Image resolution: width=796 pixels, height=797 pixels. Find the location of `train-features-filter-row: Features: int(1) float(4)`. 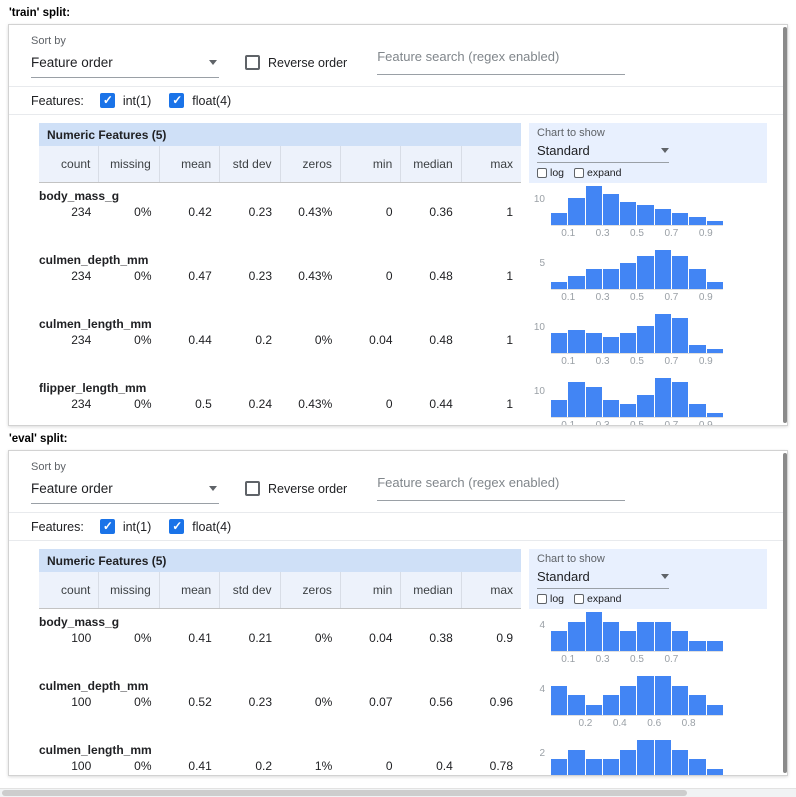

train-features-filter-row: Features: int(1) float(4) is located at coordinates (398, 100).